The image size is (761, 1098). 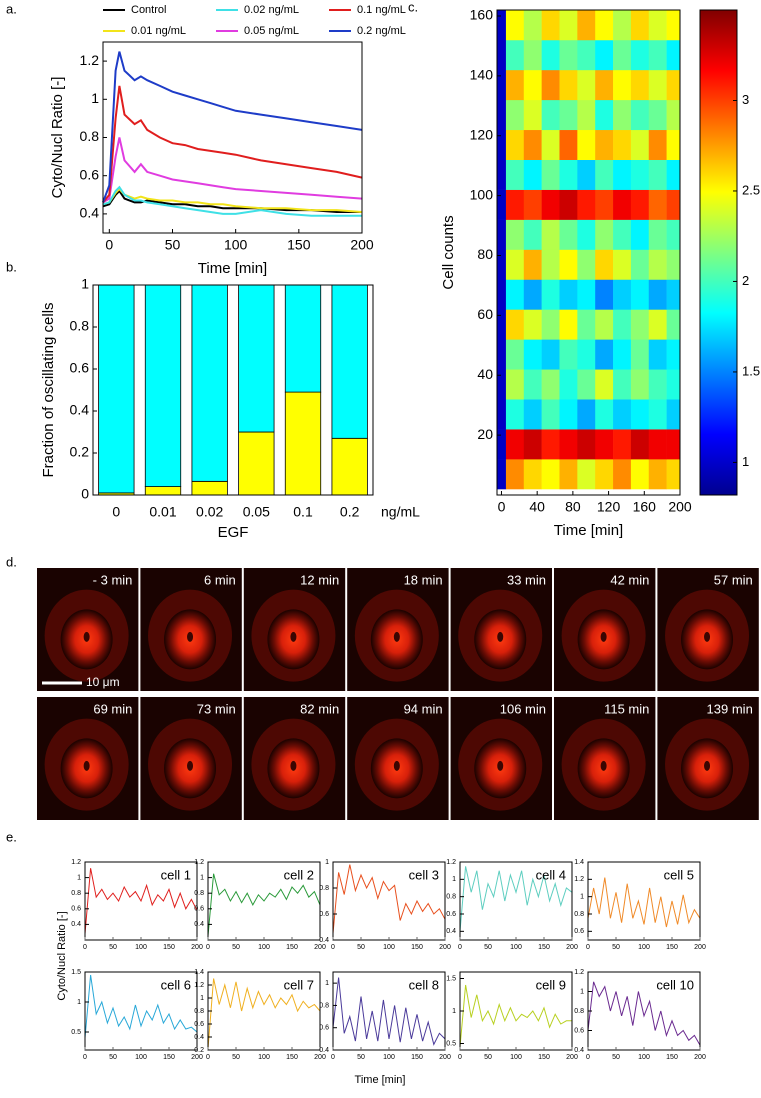 I want to click on legend-label: 0.05 ng/mL, so click(x=271, y=31).